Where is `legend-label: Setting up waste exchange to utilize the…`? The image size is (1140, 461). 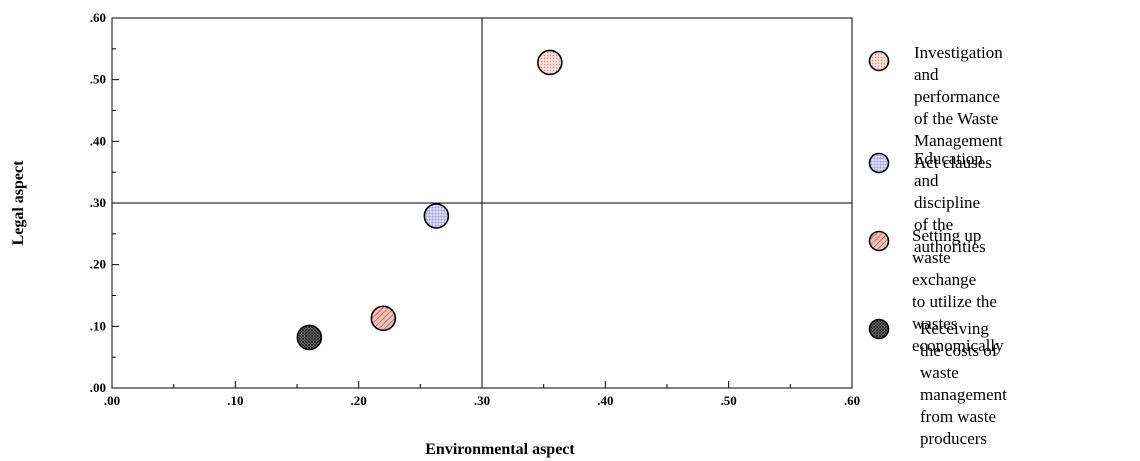
legend-label: Setting up waste exchange to utilize the… is located at coordinates (958, 290).